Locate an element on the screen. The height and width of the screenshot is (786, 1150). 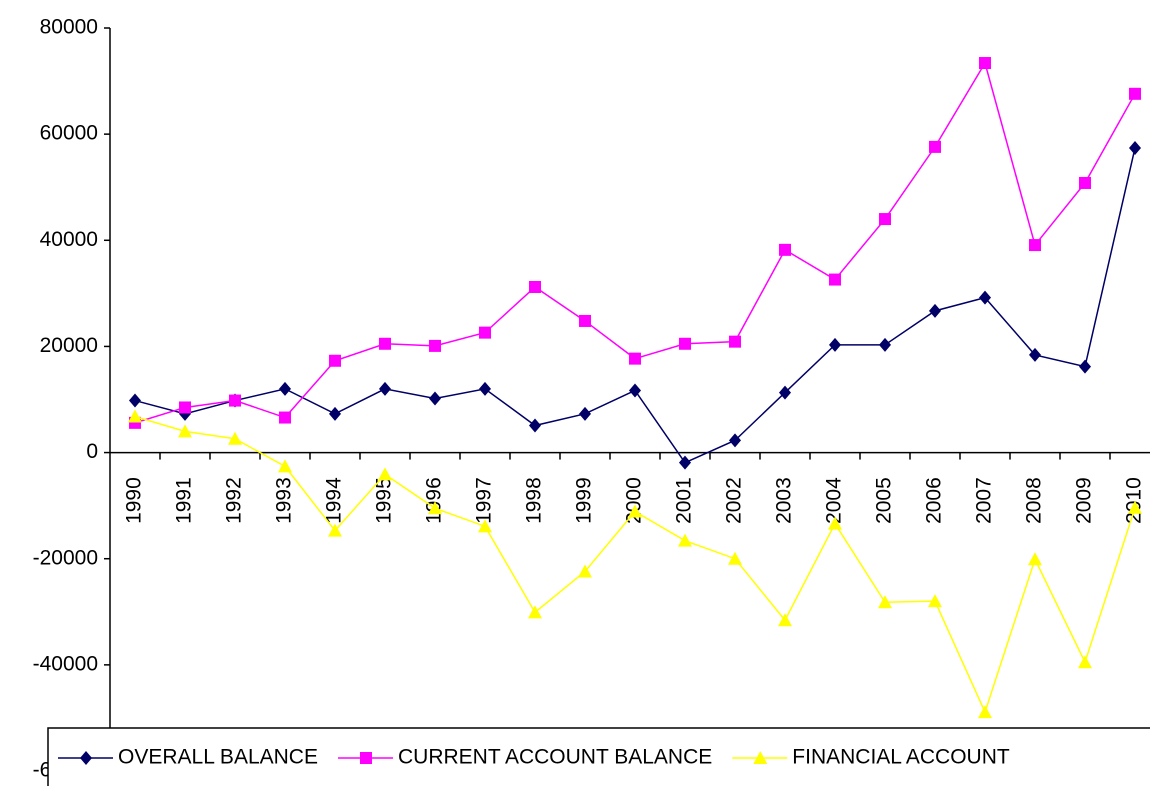
x-tick-label: 1993 is located at coordinates (284, 500).